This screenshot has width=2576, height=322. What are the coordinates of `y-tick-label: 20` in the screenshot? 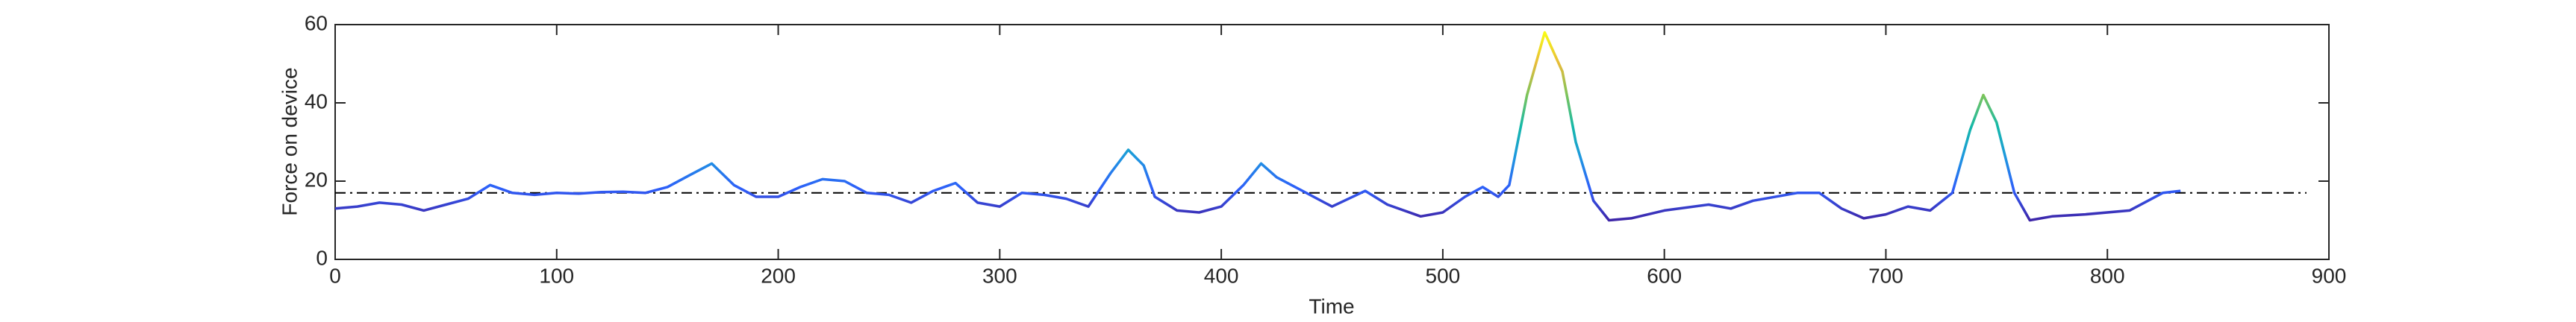 It's located at (316, 179).